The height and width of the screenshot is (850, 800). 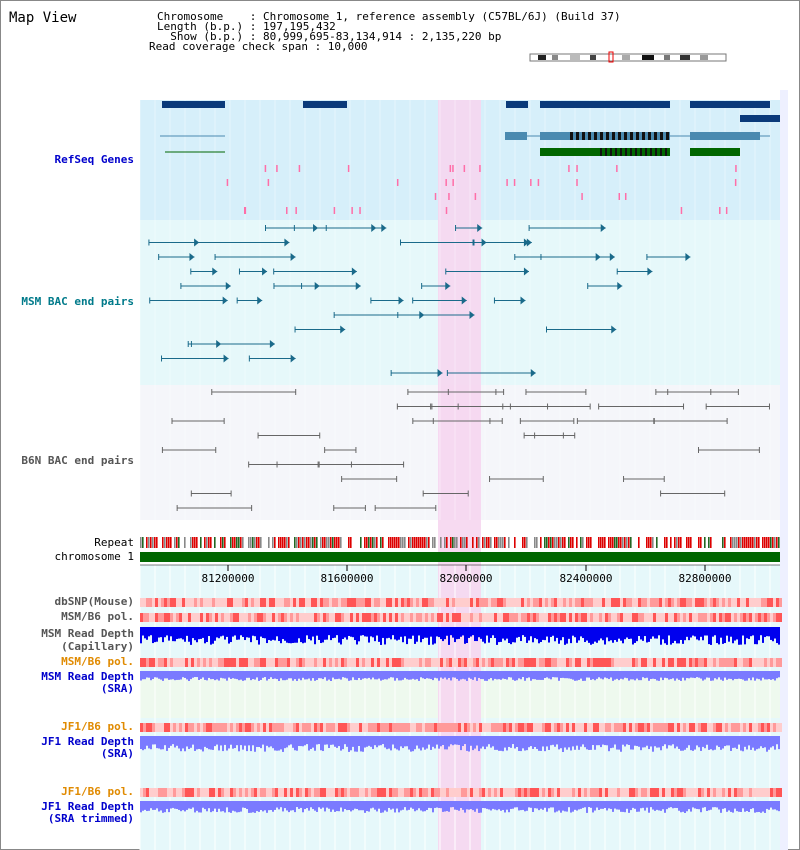 What do you see at coordinates (94, 159) in the screenshot?
I see `track-label-refseq: RefSeq Genes` at bounding box center [94, 159].